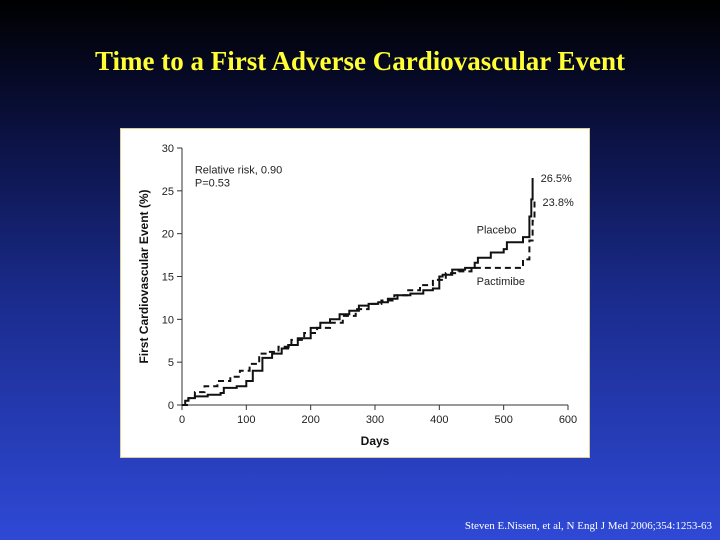  I want to click on y-tick-label: 25, so click(168, 192).